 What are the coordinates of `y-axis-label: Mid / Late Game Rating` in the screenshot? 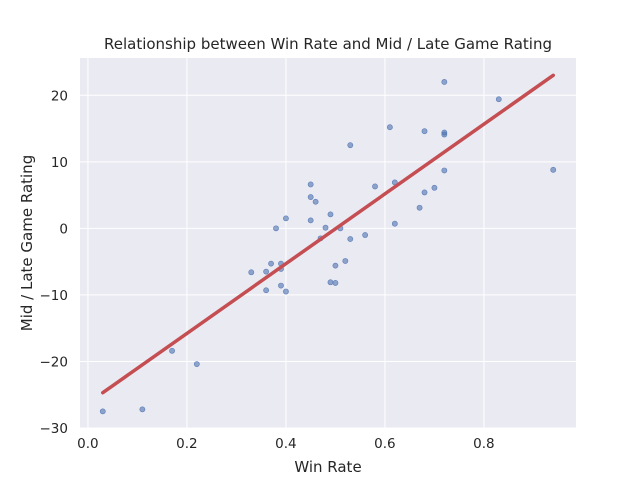 It's located at (27, 243).